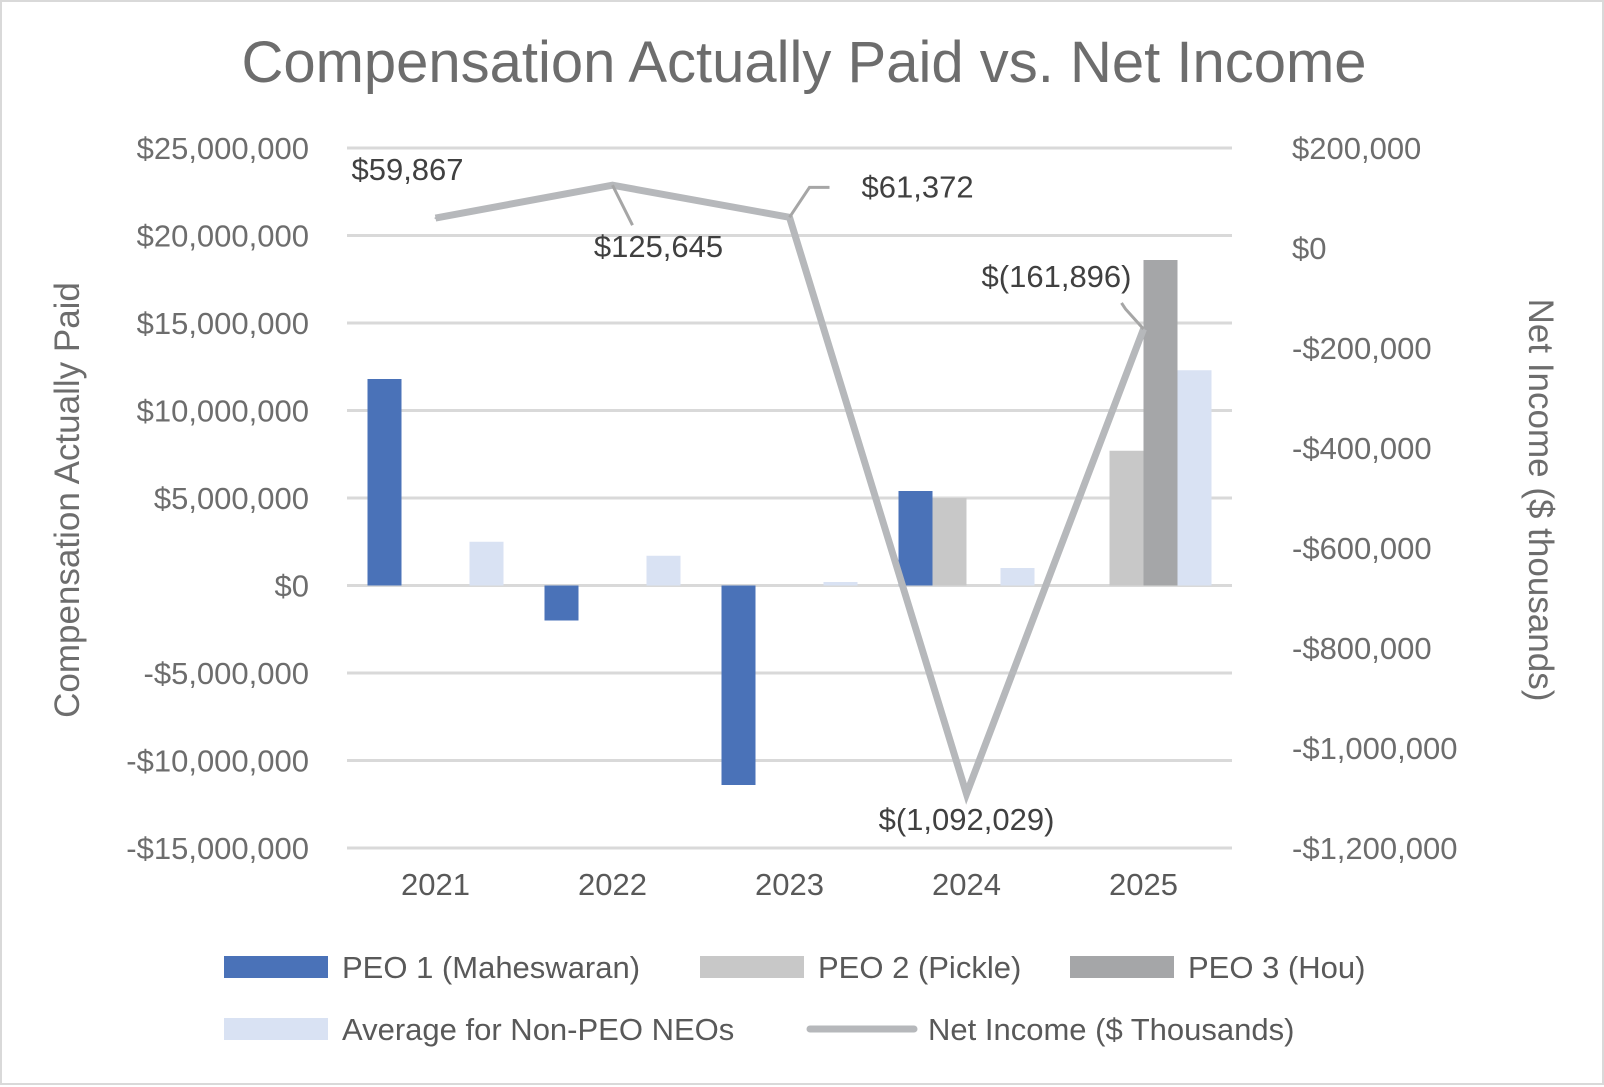 The width and height of the screenshot is (1604, 1087). What do you see at coordinates (1362, 548) in the screenshot?
I see `right-tick-label: -$600,000` at bounding box center [1362, 548].